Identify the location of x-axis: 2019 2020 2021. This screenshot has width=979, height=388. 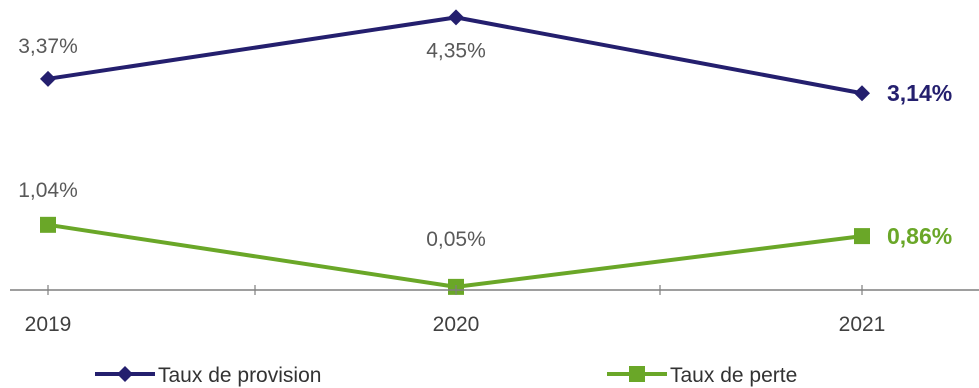
(494, 310).